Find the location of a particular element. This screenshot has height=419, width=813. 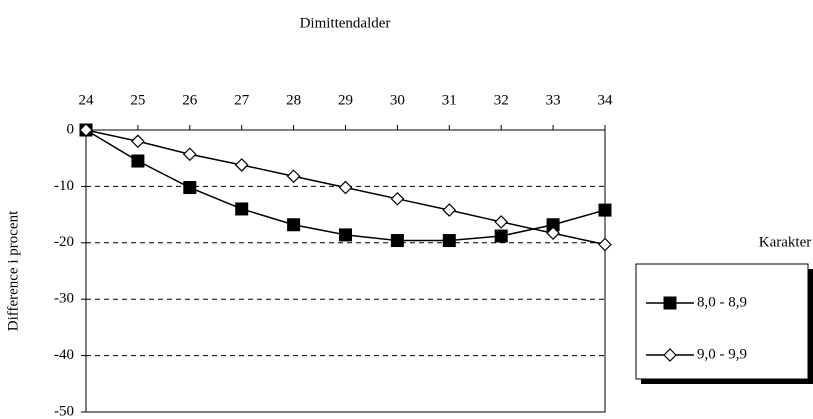

x-tick-label: 28 is located at coordinates (293, 100).